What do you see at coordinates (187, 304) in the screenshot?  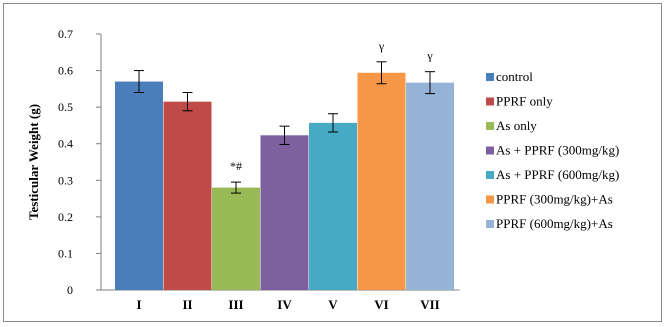 I see `x-tick-label: II` at bounding box center [187, 304].